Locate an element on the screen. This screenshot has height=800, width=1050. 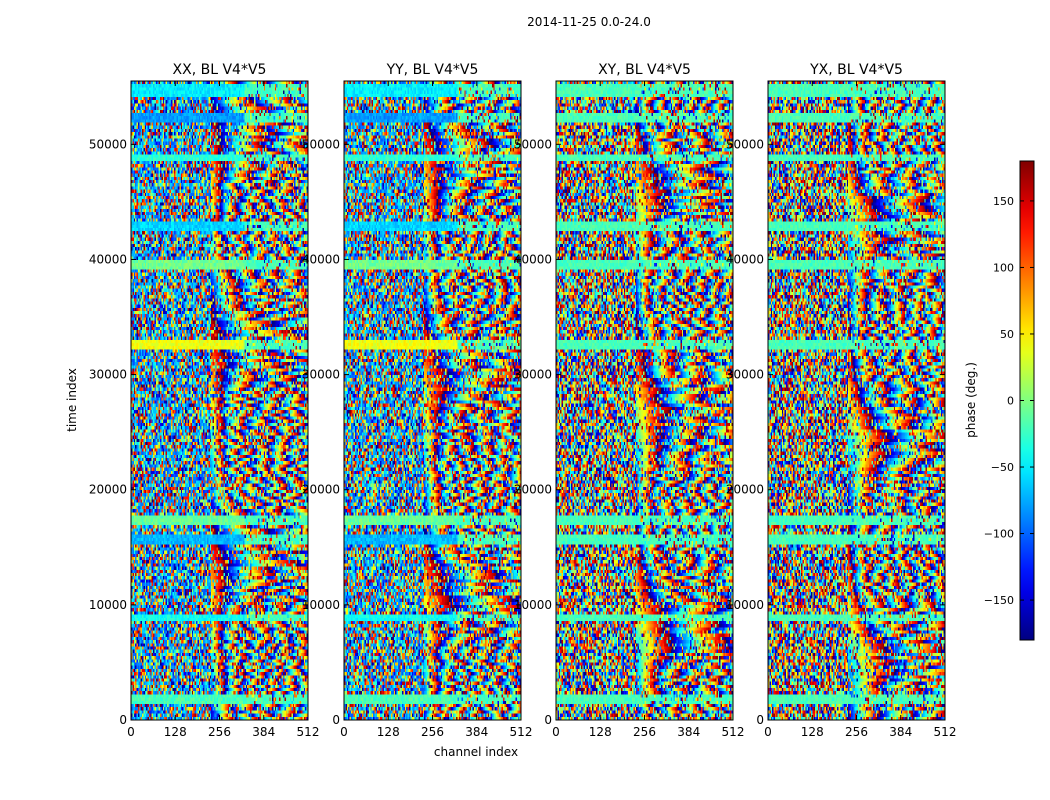
panel-title: YY, BL V4*V5 is located at coordinates (432, 70).